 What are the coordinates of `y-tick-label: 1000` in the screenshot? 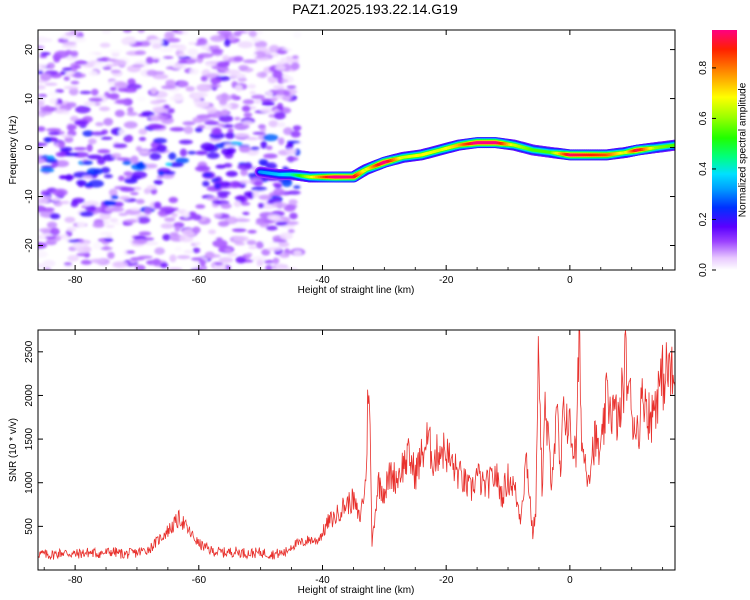 It's located at (29, 482).